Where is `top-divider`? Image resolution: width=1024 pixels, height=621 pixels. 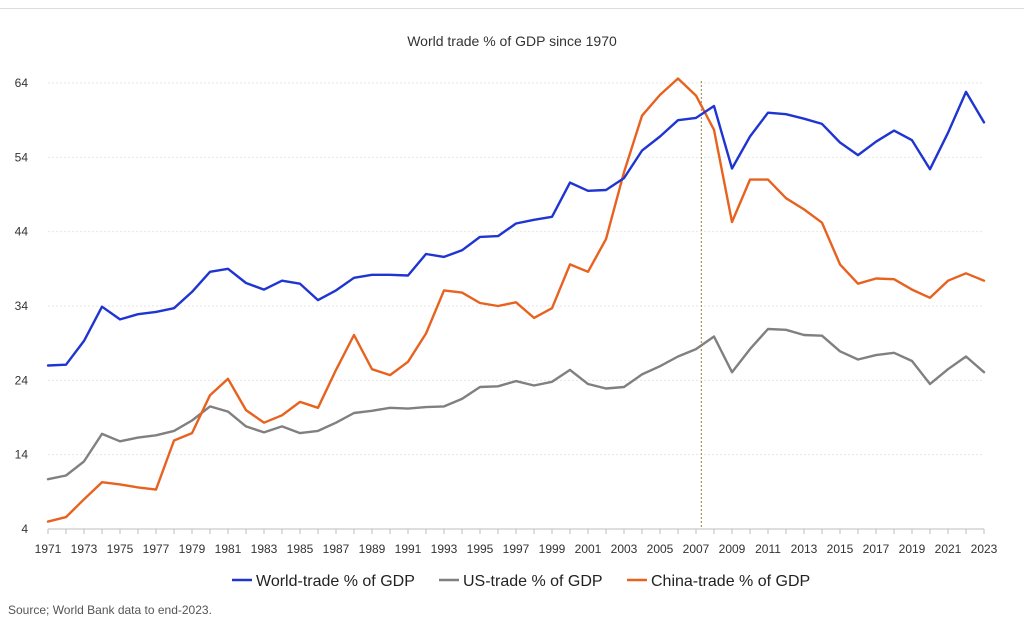 top-divider is located at coordinates (512, 8).